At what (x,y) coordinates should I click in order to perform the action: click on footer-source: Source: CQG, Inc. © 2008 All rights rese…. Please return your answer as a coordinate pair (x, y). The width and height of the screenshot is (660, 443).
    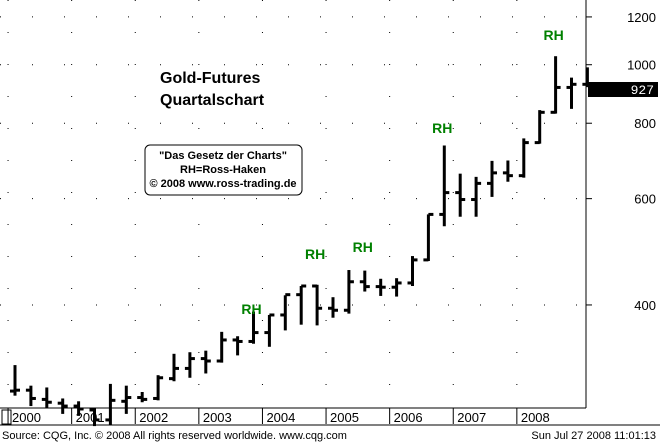
    Looking at the image, I should click on (174, 436).